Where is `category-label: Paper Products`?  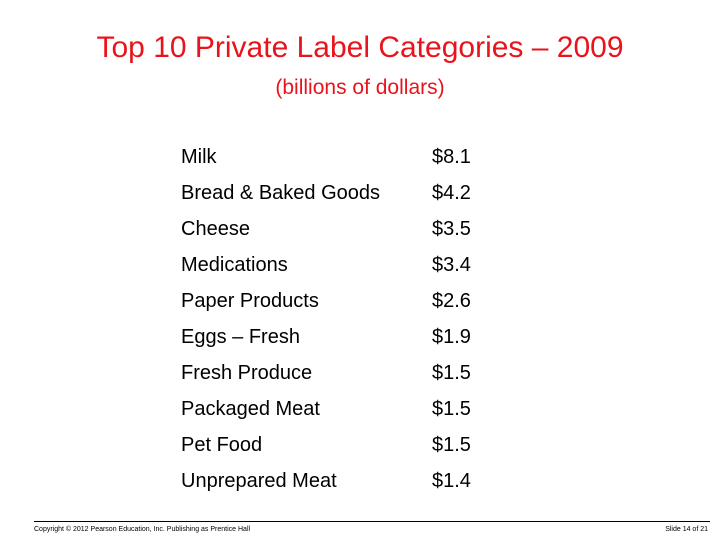 category-label: Paper Products is located at coordinates (250, 301).